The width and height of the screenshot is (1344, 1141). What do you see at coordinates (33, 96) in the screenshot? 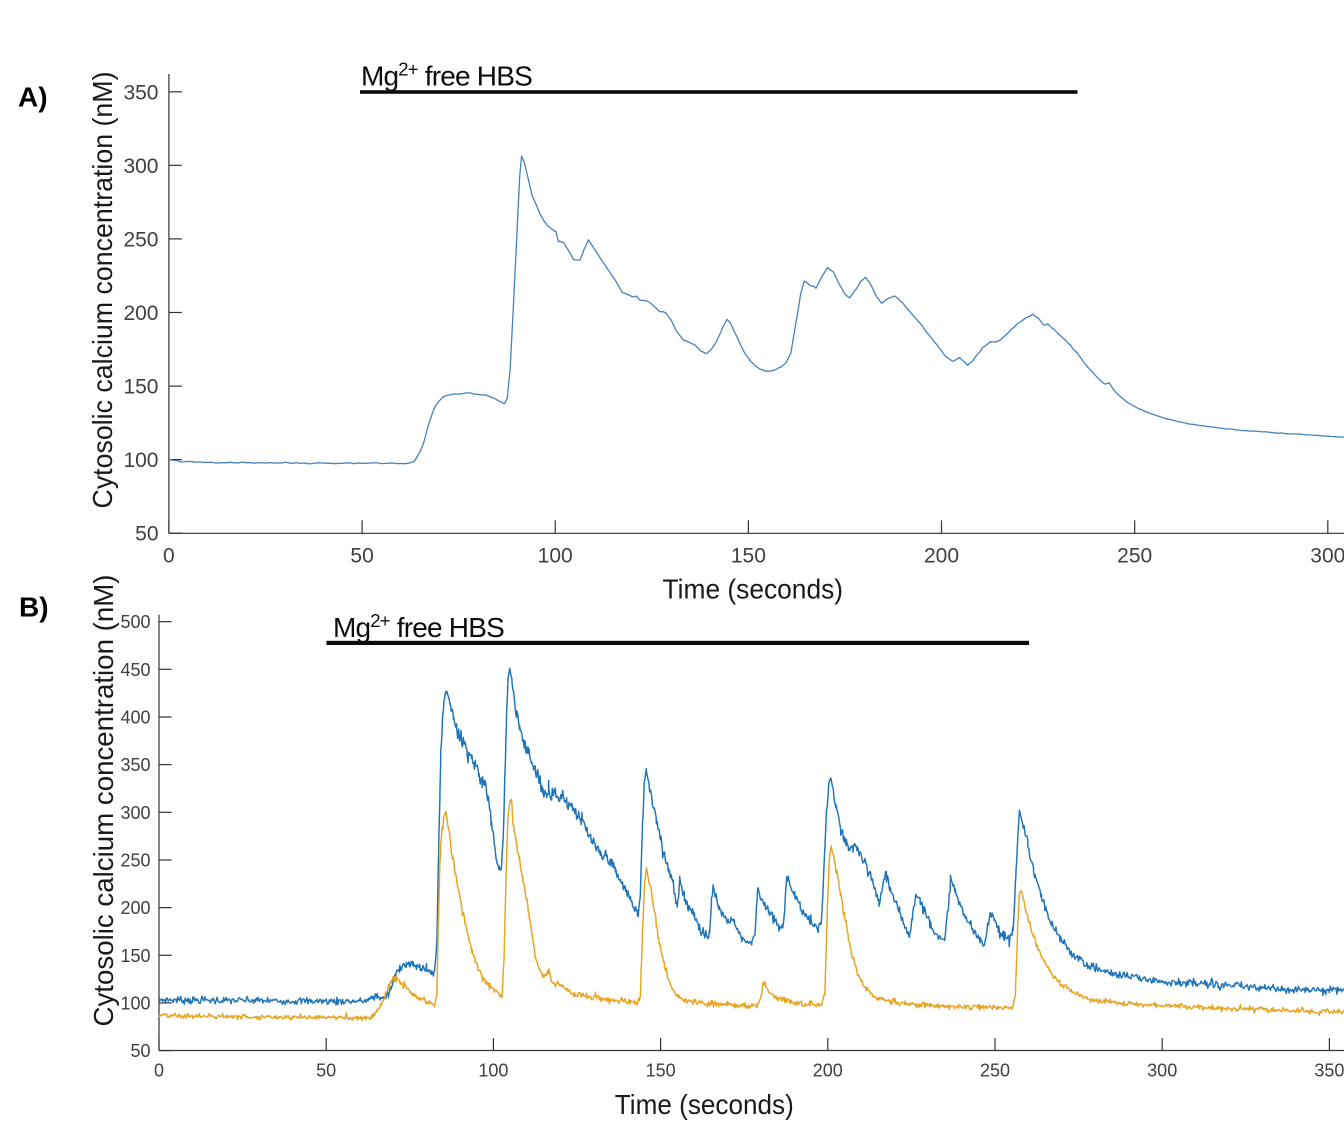
I see `svg-text: A)` at bounding box center [33, 96].